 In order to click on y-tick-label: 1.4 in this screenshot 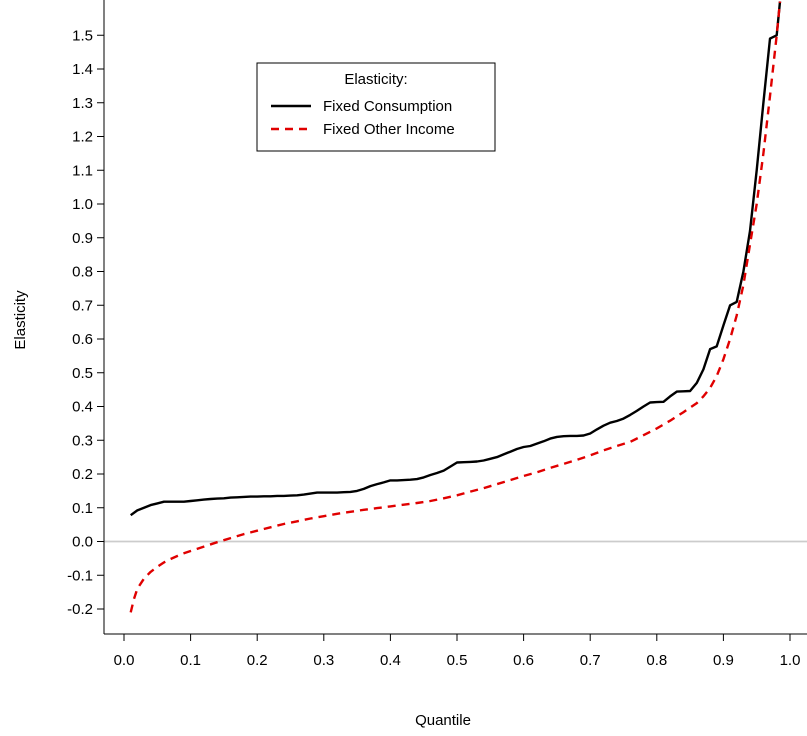, I will do `click(82, 69)`.